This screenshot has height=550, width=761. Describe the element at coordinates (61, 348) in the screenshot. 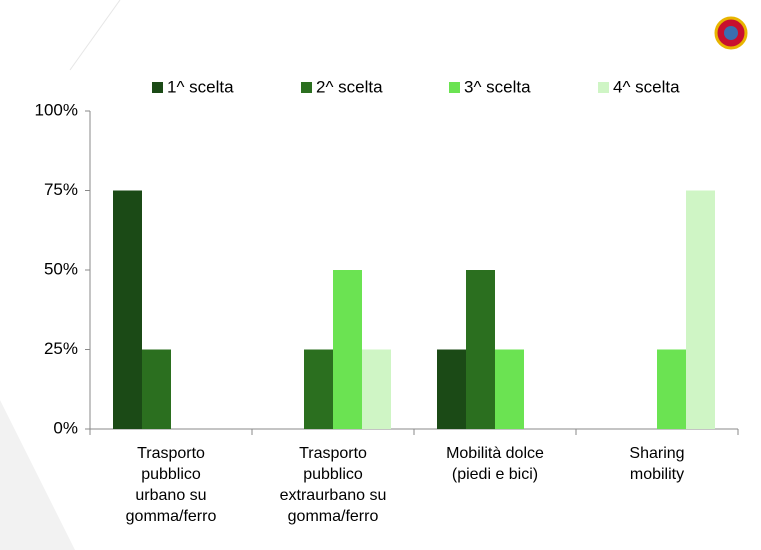

I see `y-tick-label: 25%` at that location.